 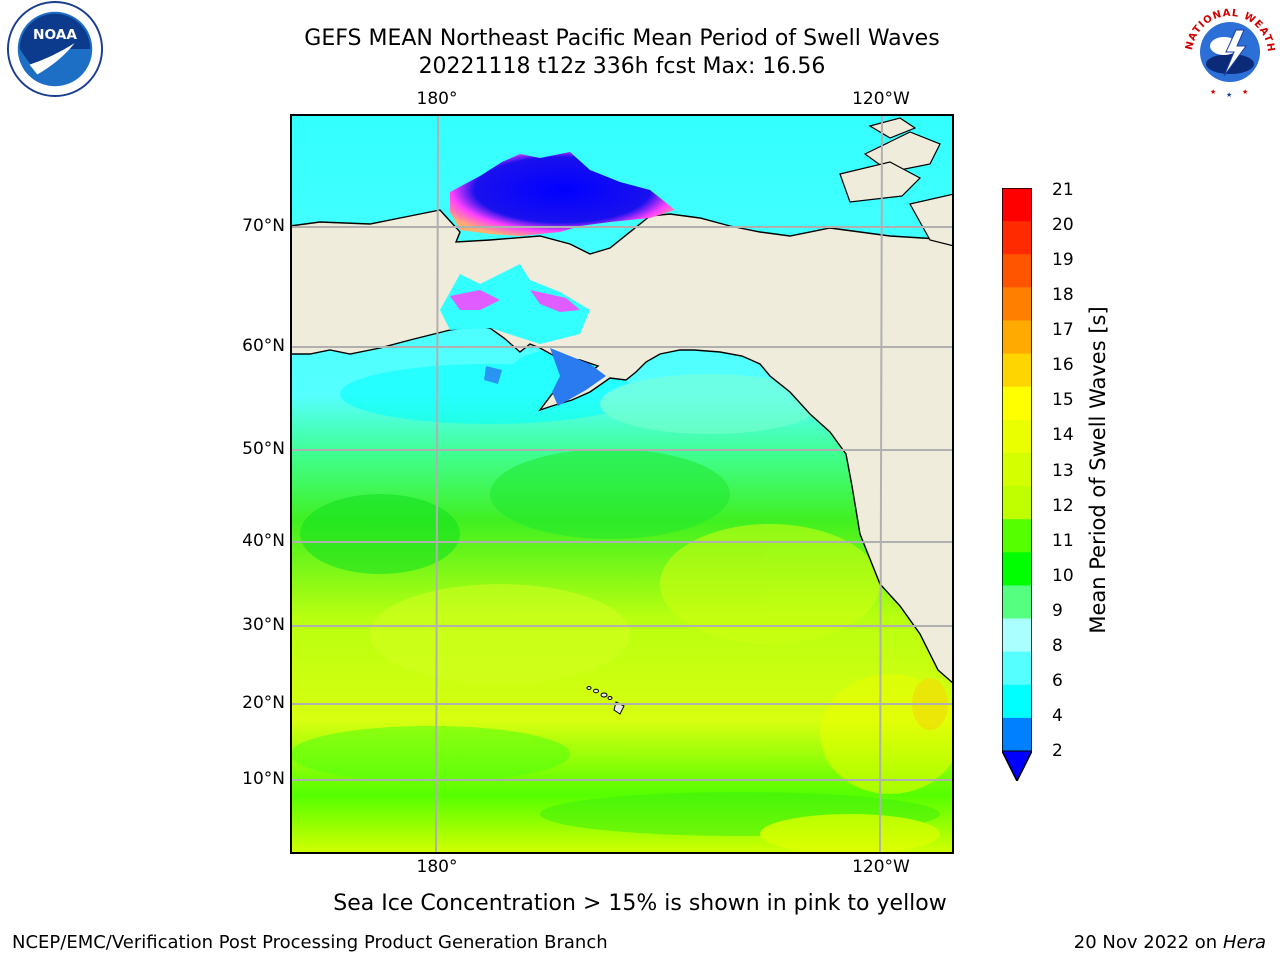 What do you see at coordinates (263, 625) in the screenshot?
I see `lat-label-30n: 30°N` at bounding box center [263, 625].